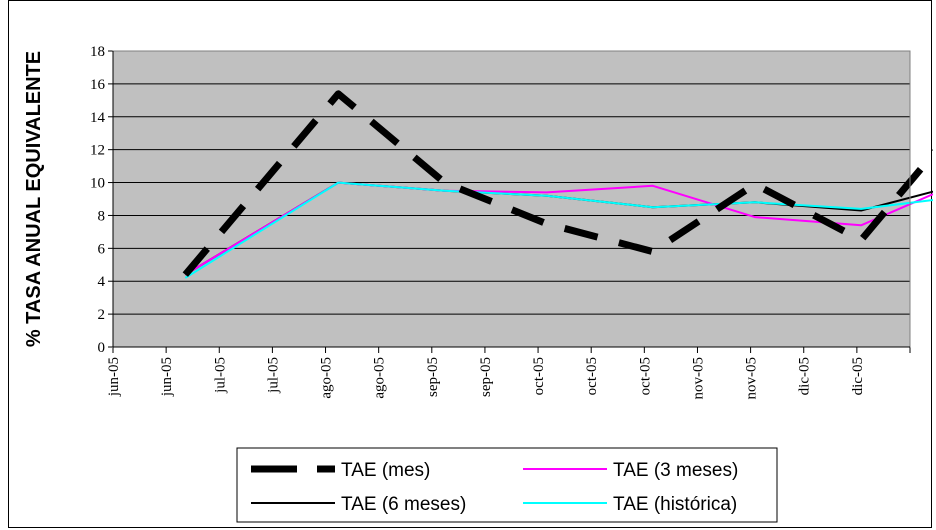 This screenshot has width=936, height=530. What do you see at coordinates (98, 200) in the screenshot?
I see `y-tick-labels: 0 2 4 6 8 10 12 14 16 18` at bounding box center [98, 200].